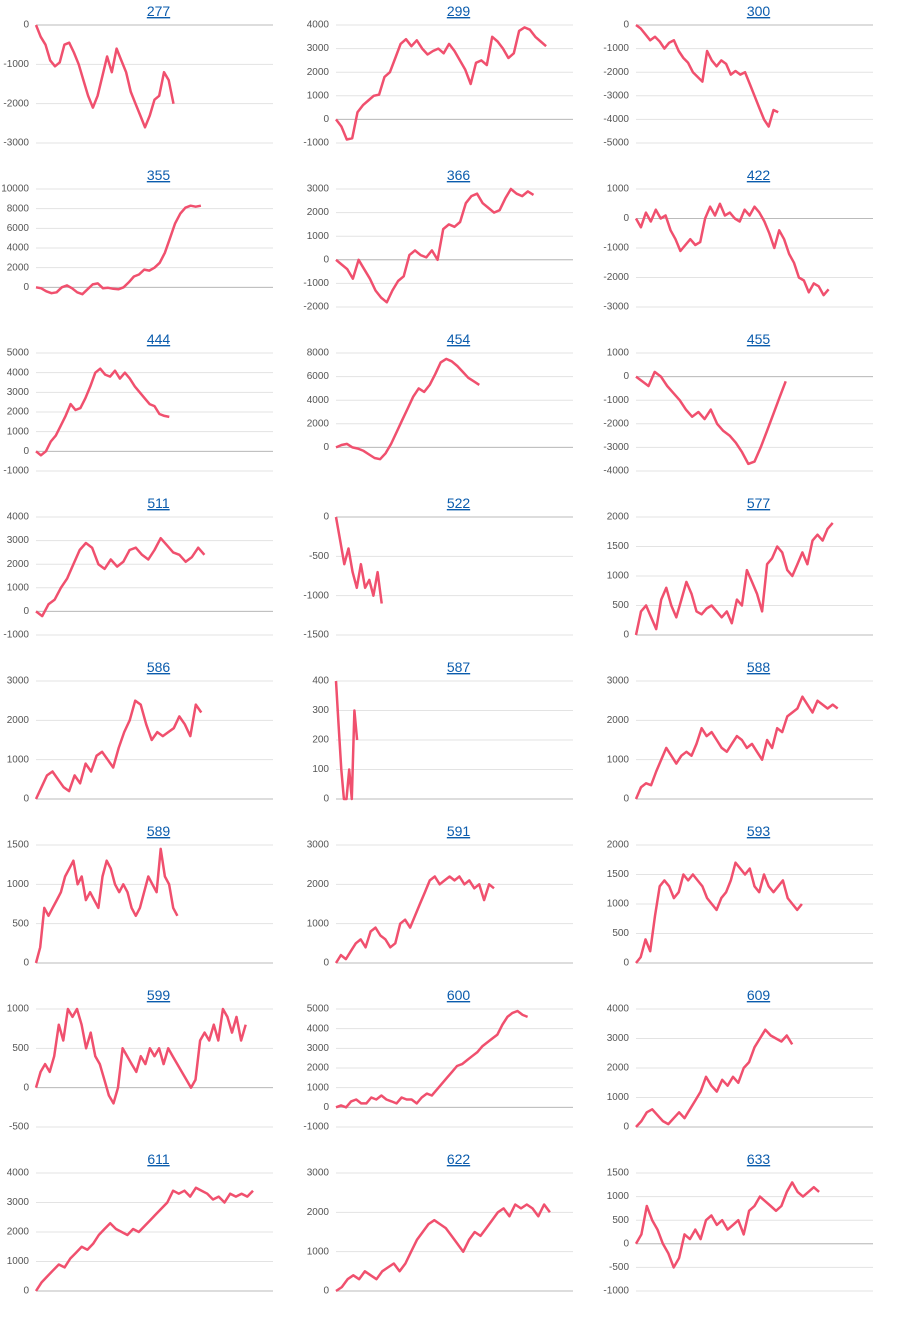 This screenshot has height=1317, width=900. Describe the element at coordinates (438, 76) in the screenshot. I see `chart-panel: 299 4000 3000 2000 1000 0 -1000` at that location.